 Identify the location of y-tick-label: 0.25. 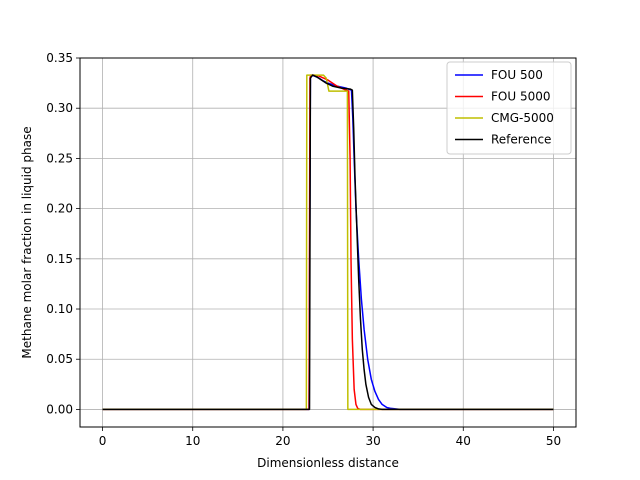
(59, 158).